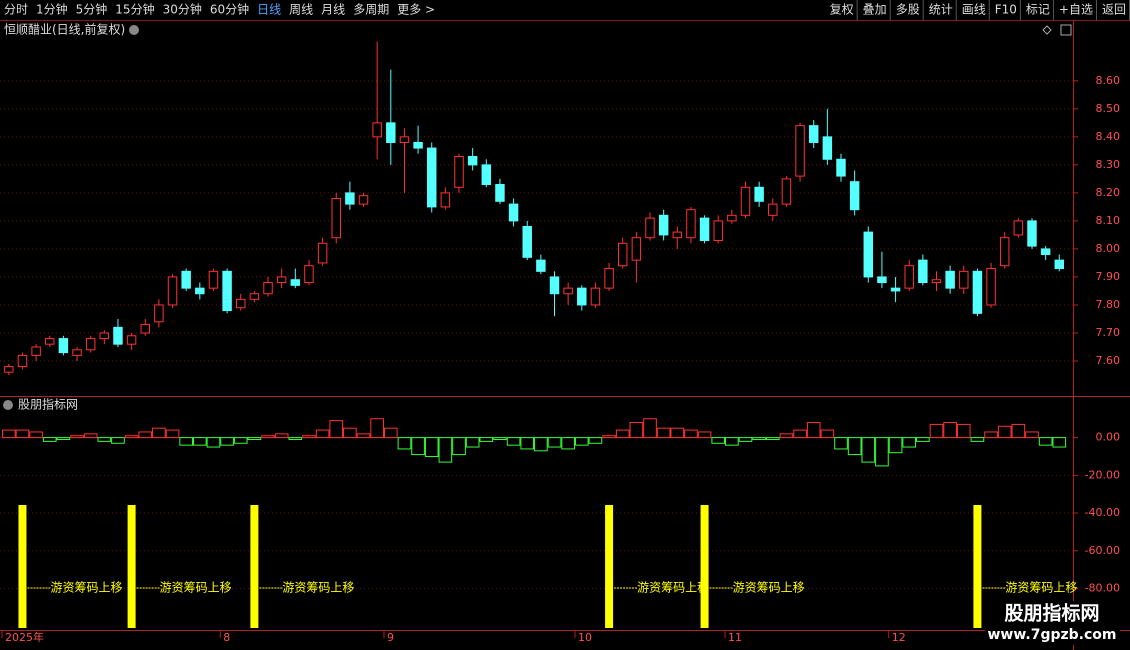  What do you see at coordinates (875, 10) in the screenshot?
I see `toolbar-button: 叠加` at bounding box center [875, 10].